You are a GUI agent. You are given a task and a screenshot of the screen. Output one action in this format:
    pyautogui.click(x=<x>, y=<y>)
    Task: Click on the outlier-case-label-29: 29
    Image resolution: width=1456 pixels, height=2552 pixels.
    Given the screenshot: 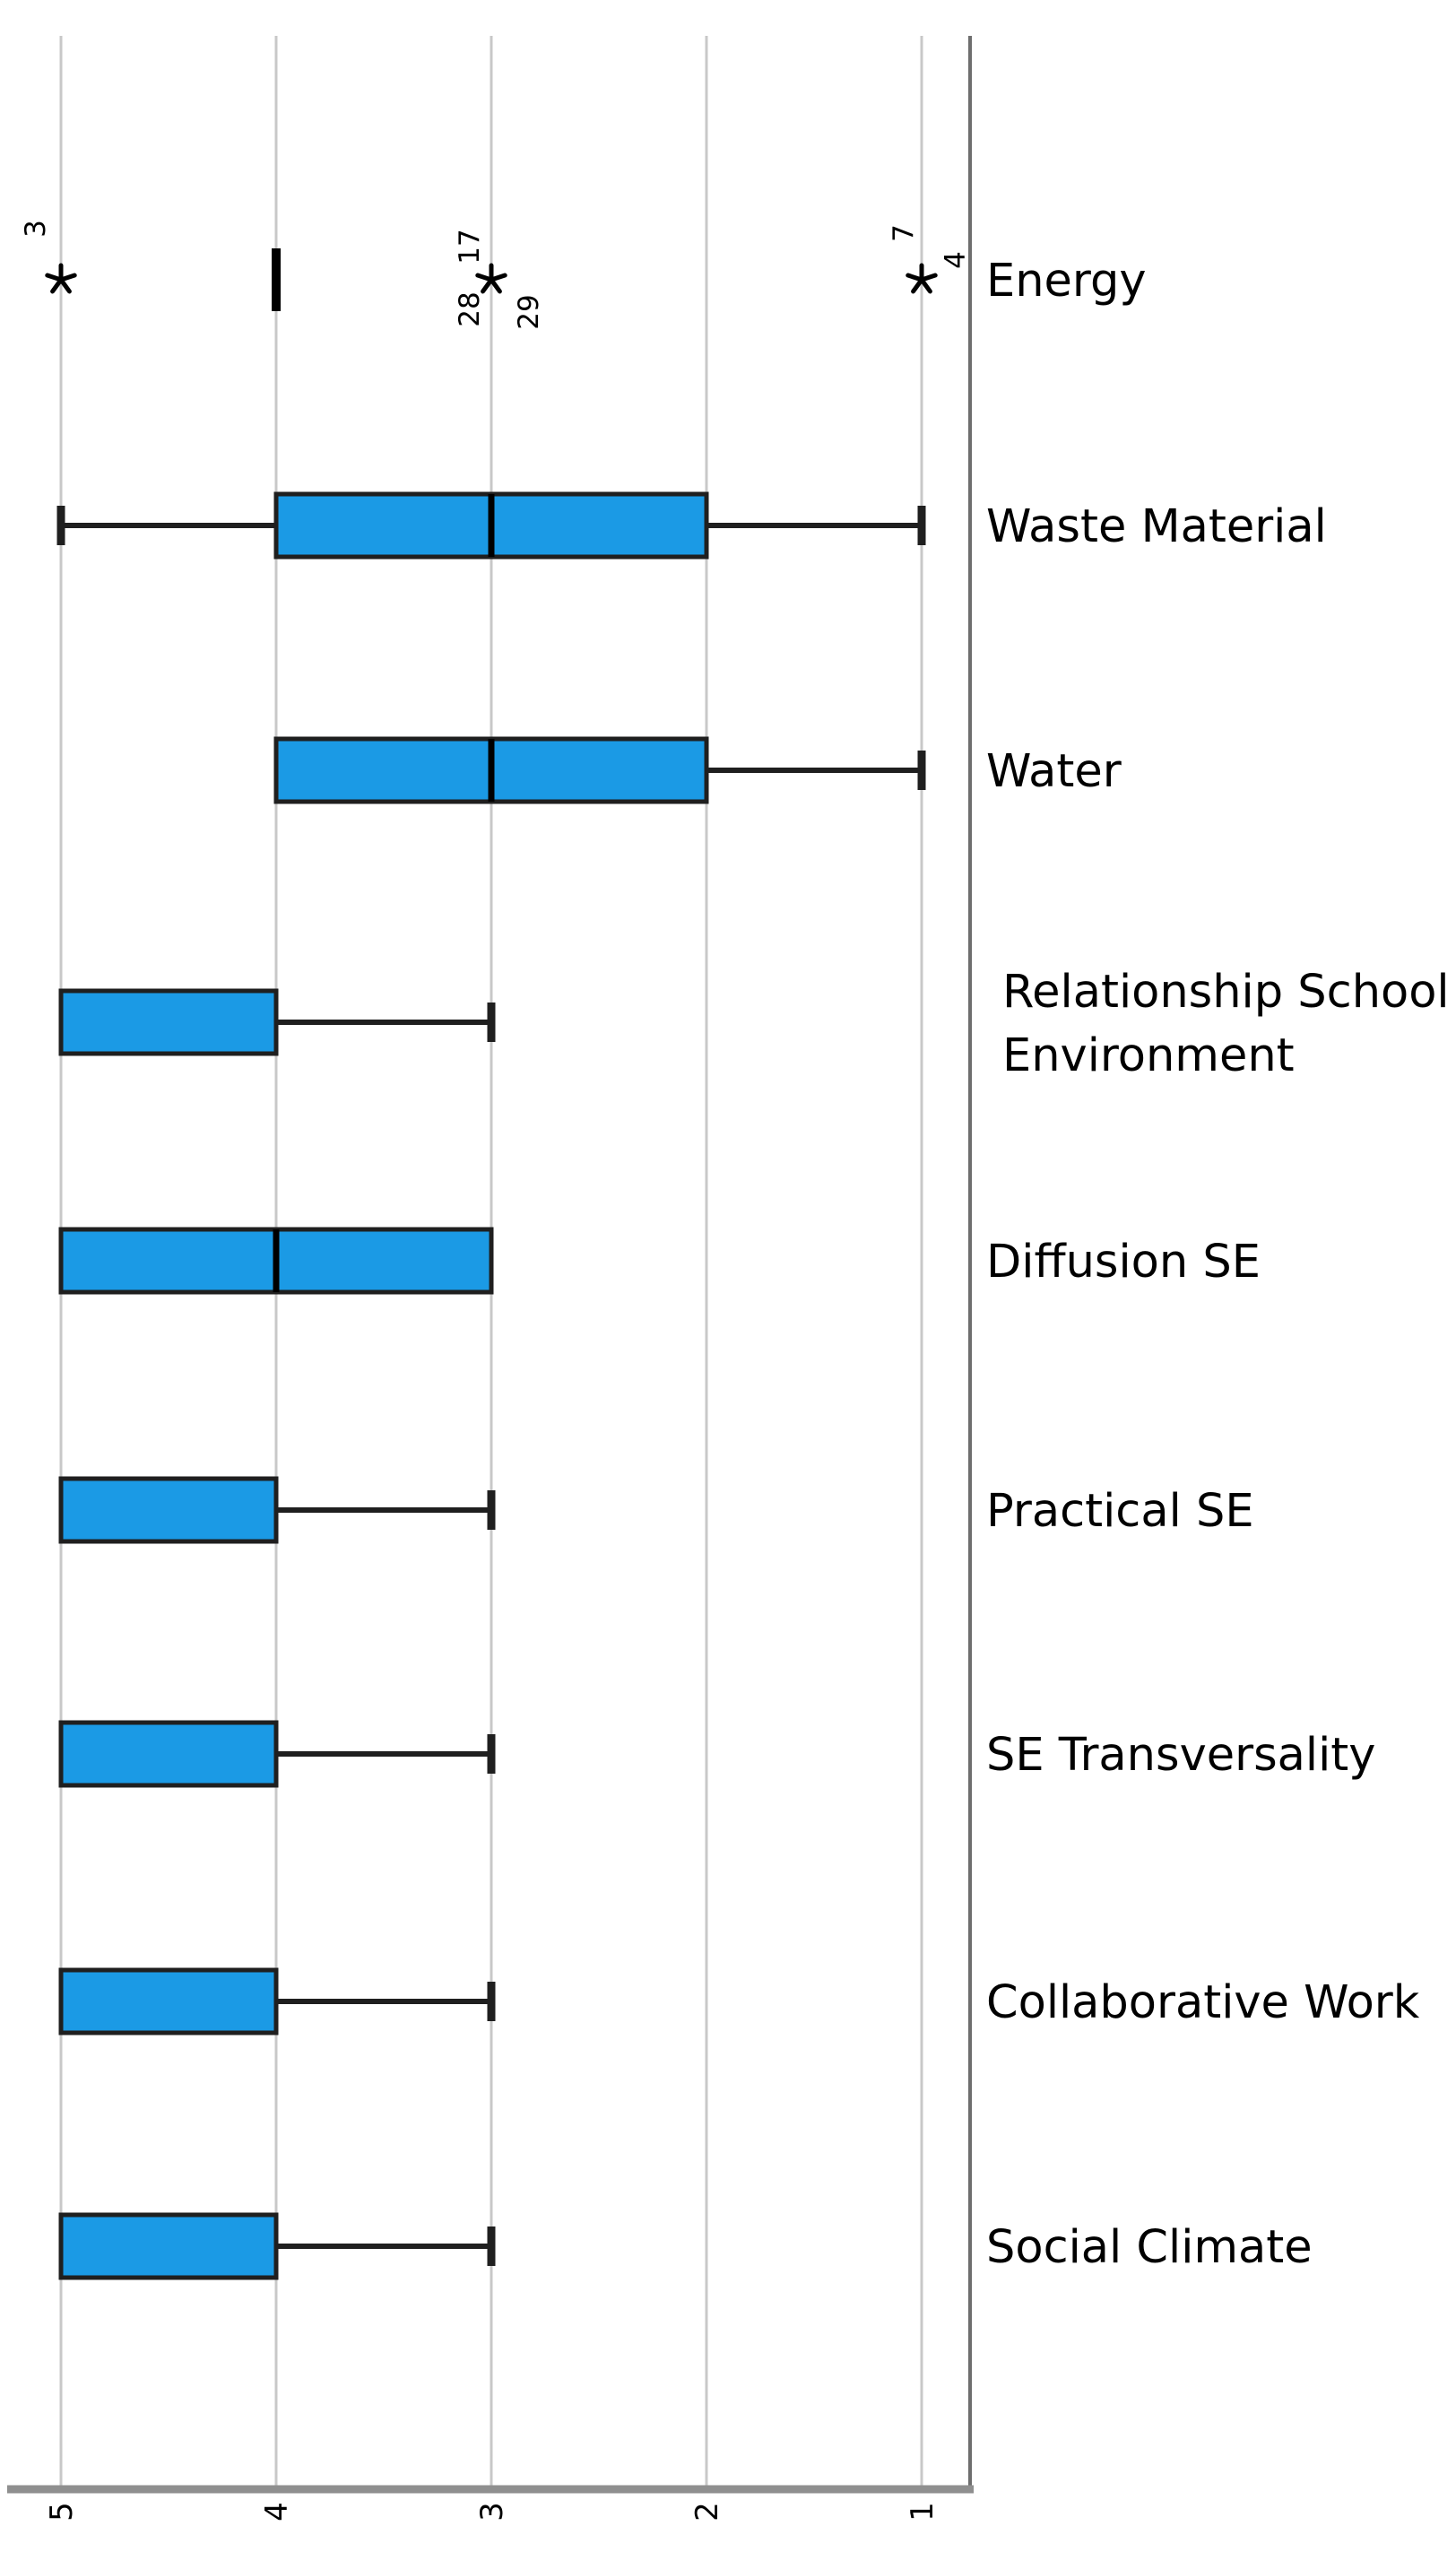 What is the action you would take?
    pyautogui.click(x=529, y=311)
    